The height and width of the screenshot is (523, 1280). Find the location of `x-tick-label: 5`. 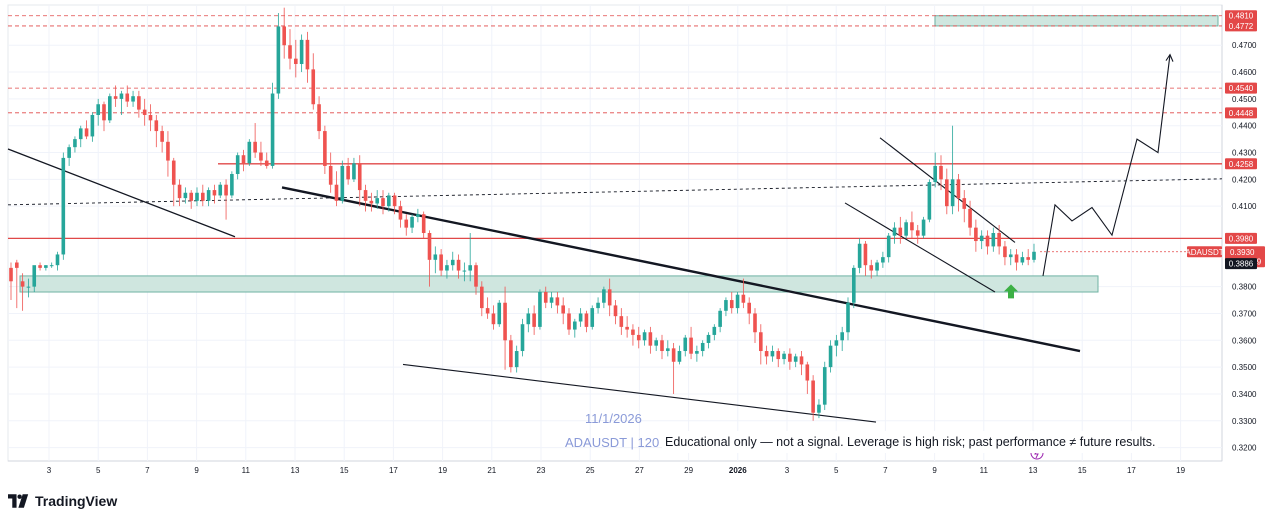

x-tick-label: 5 is located at coordinates (836, 470).